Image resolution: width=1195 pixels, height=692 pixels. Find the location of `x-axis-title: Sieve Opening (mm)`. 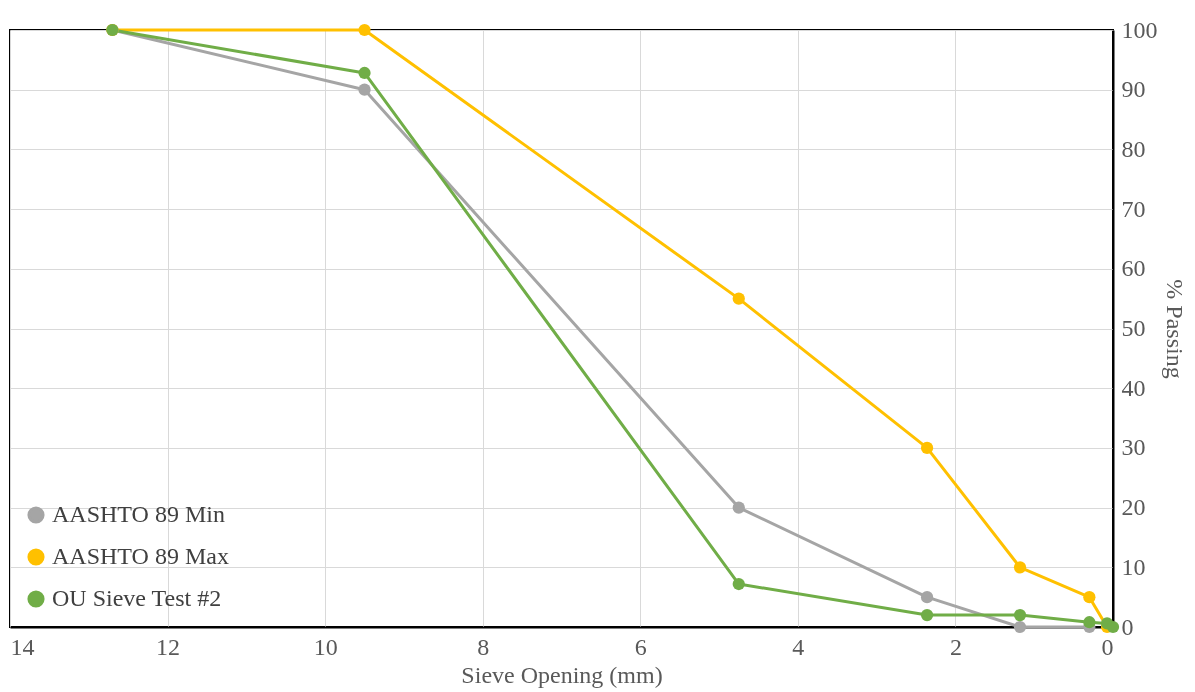

x-axis-title: Sieve Opening (mm) is located at coordinates (562, 674).